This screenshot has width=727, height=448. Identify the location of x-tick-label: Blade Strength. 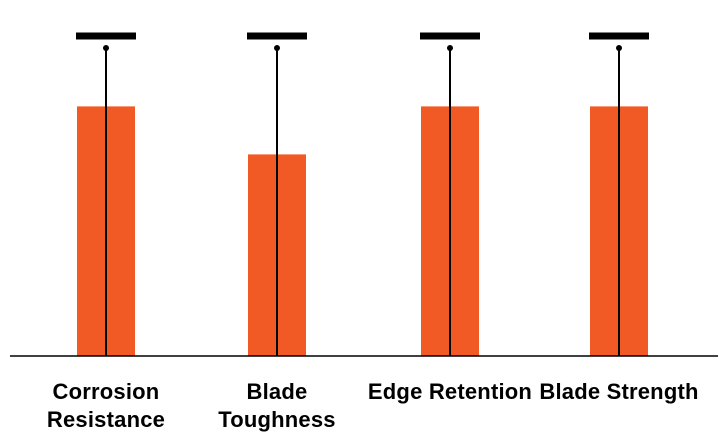
(619, 391).